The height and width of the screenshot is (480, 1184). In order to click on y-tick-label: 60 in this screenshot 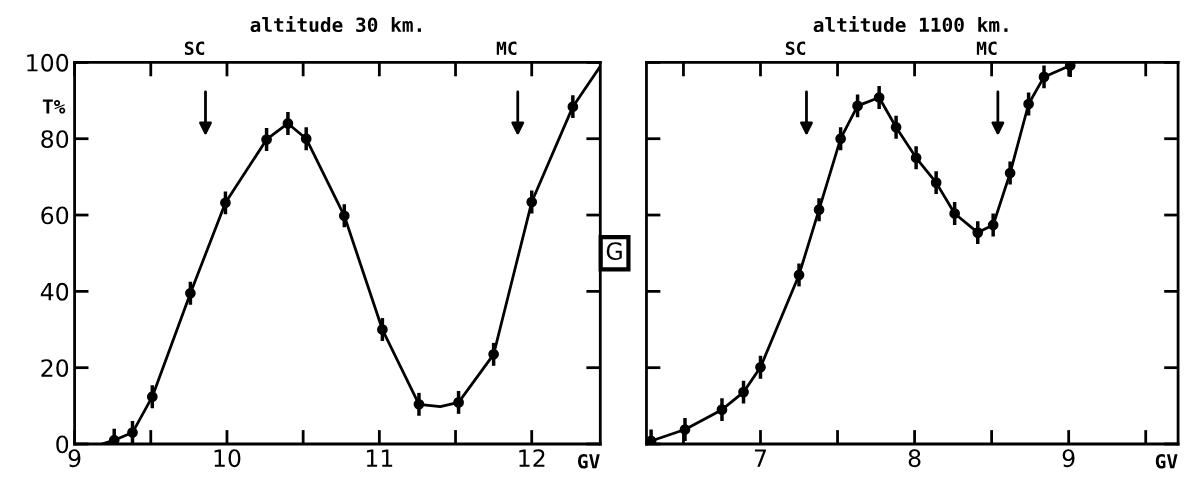, I will do `click(55, 215)`.